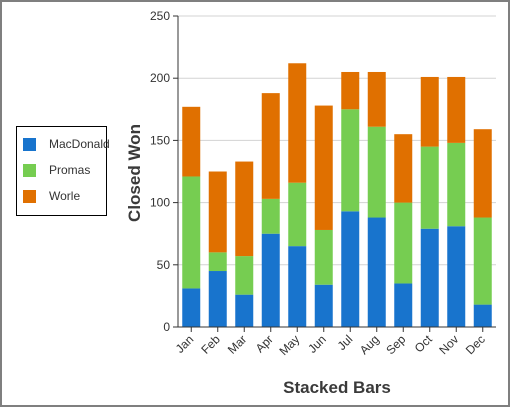 The height and width of the screenshot is (407, 510). Describe the element at coordinates (330, 345) in the screenshot. I see `x-tick-labels: Jan Feb Mar Apr May Jun Jul Aug Sep Oct Nov Dec` at that location.